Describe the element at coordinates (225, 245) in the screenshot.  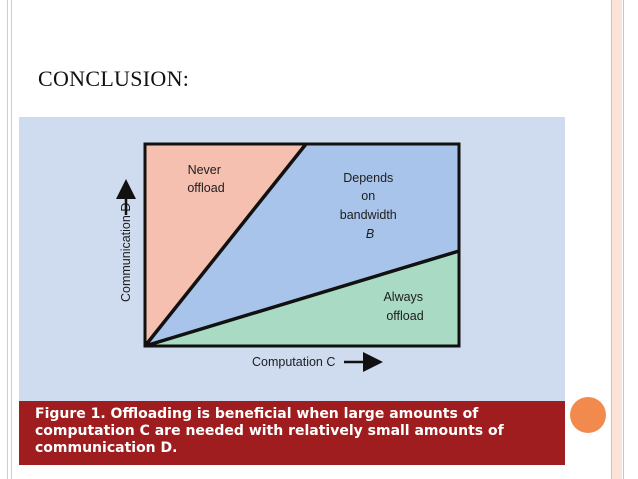
I see `boundary-line-steep` at that location.